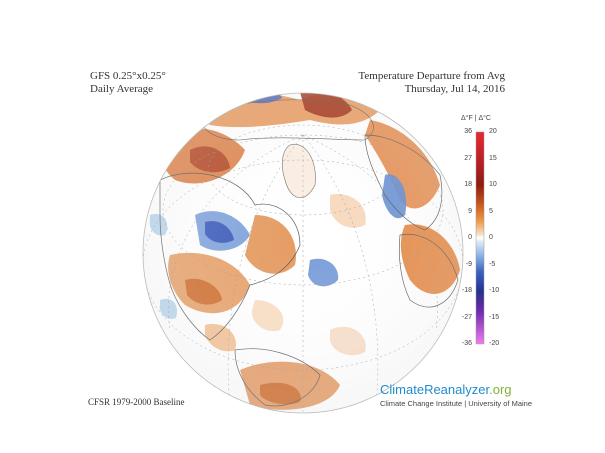 This screenshot has width=605, height=453. I want to click on legend-tick-c: 15, so click(493, 158).